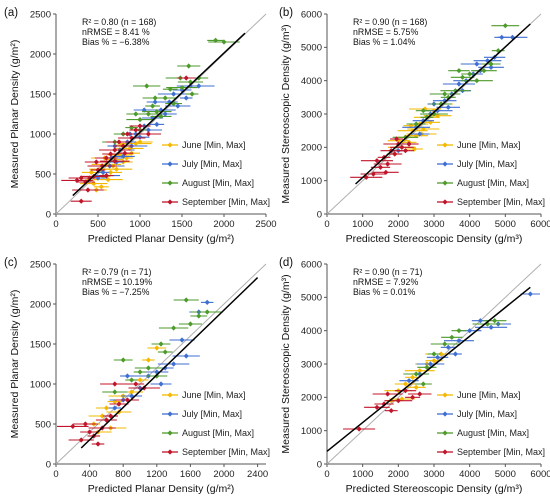 This screenshot has height=498, width=550. What do you see at coordinates (286, 263) in the screenshot?
I see `chart-4-panel-label: (d)` at bounding box center [286, 263].